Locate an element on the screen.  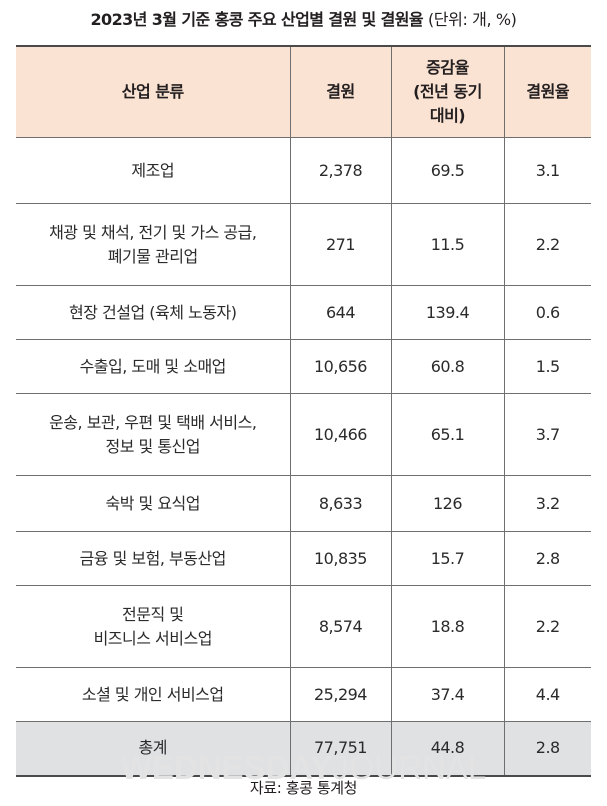
header-row: 산업 분류 결원 증감율 (전년 동기 대비) 결원율 is located at coordinates (303, 91).